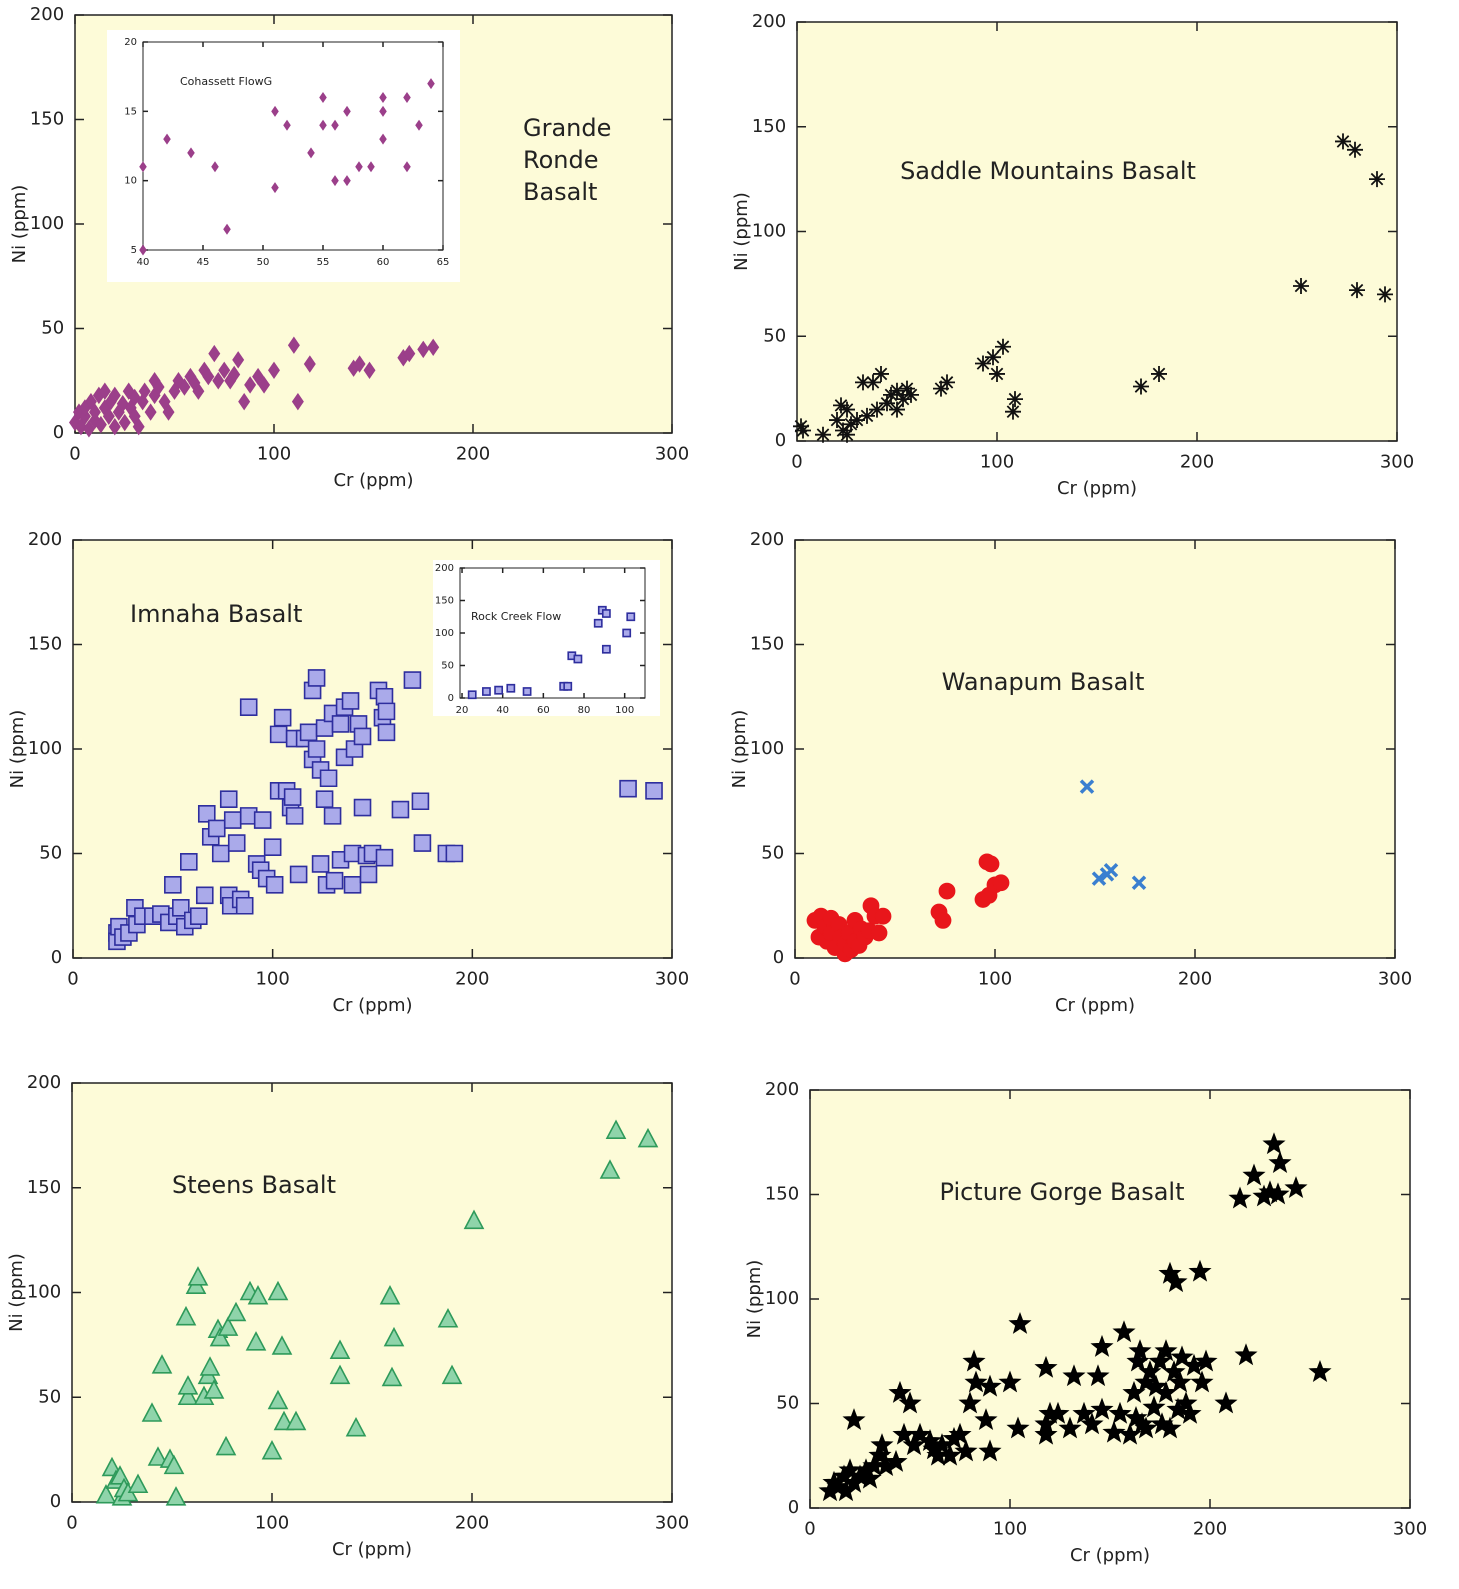 This screenshot has width=1459, height=1589. I want to click on x-tick-label: 0, so click(794, 979).